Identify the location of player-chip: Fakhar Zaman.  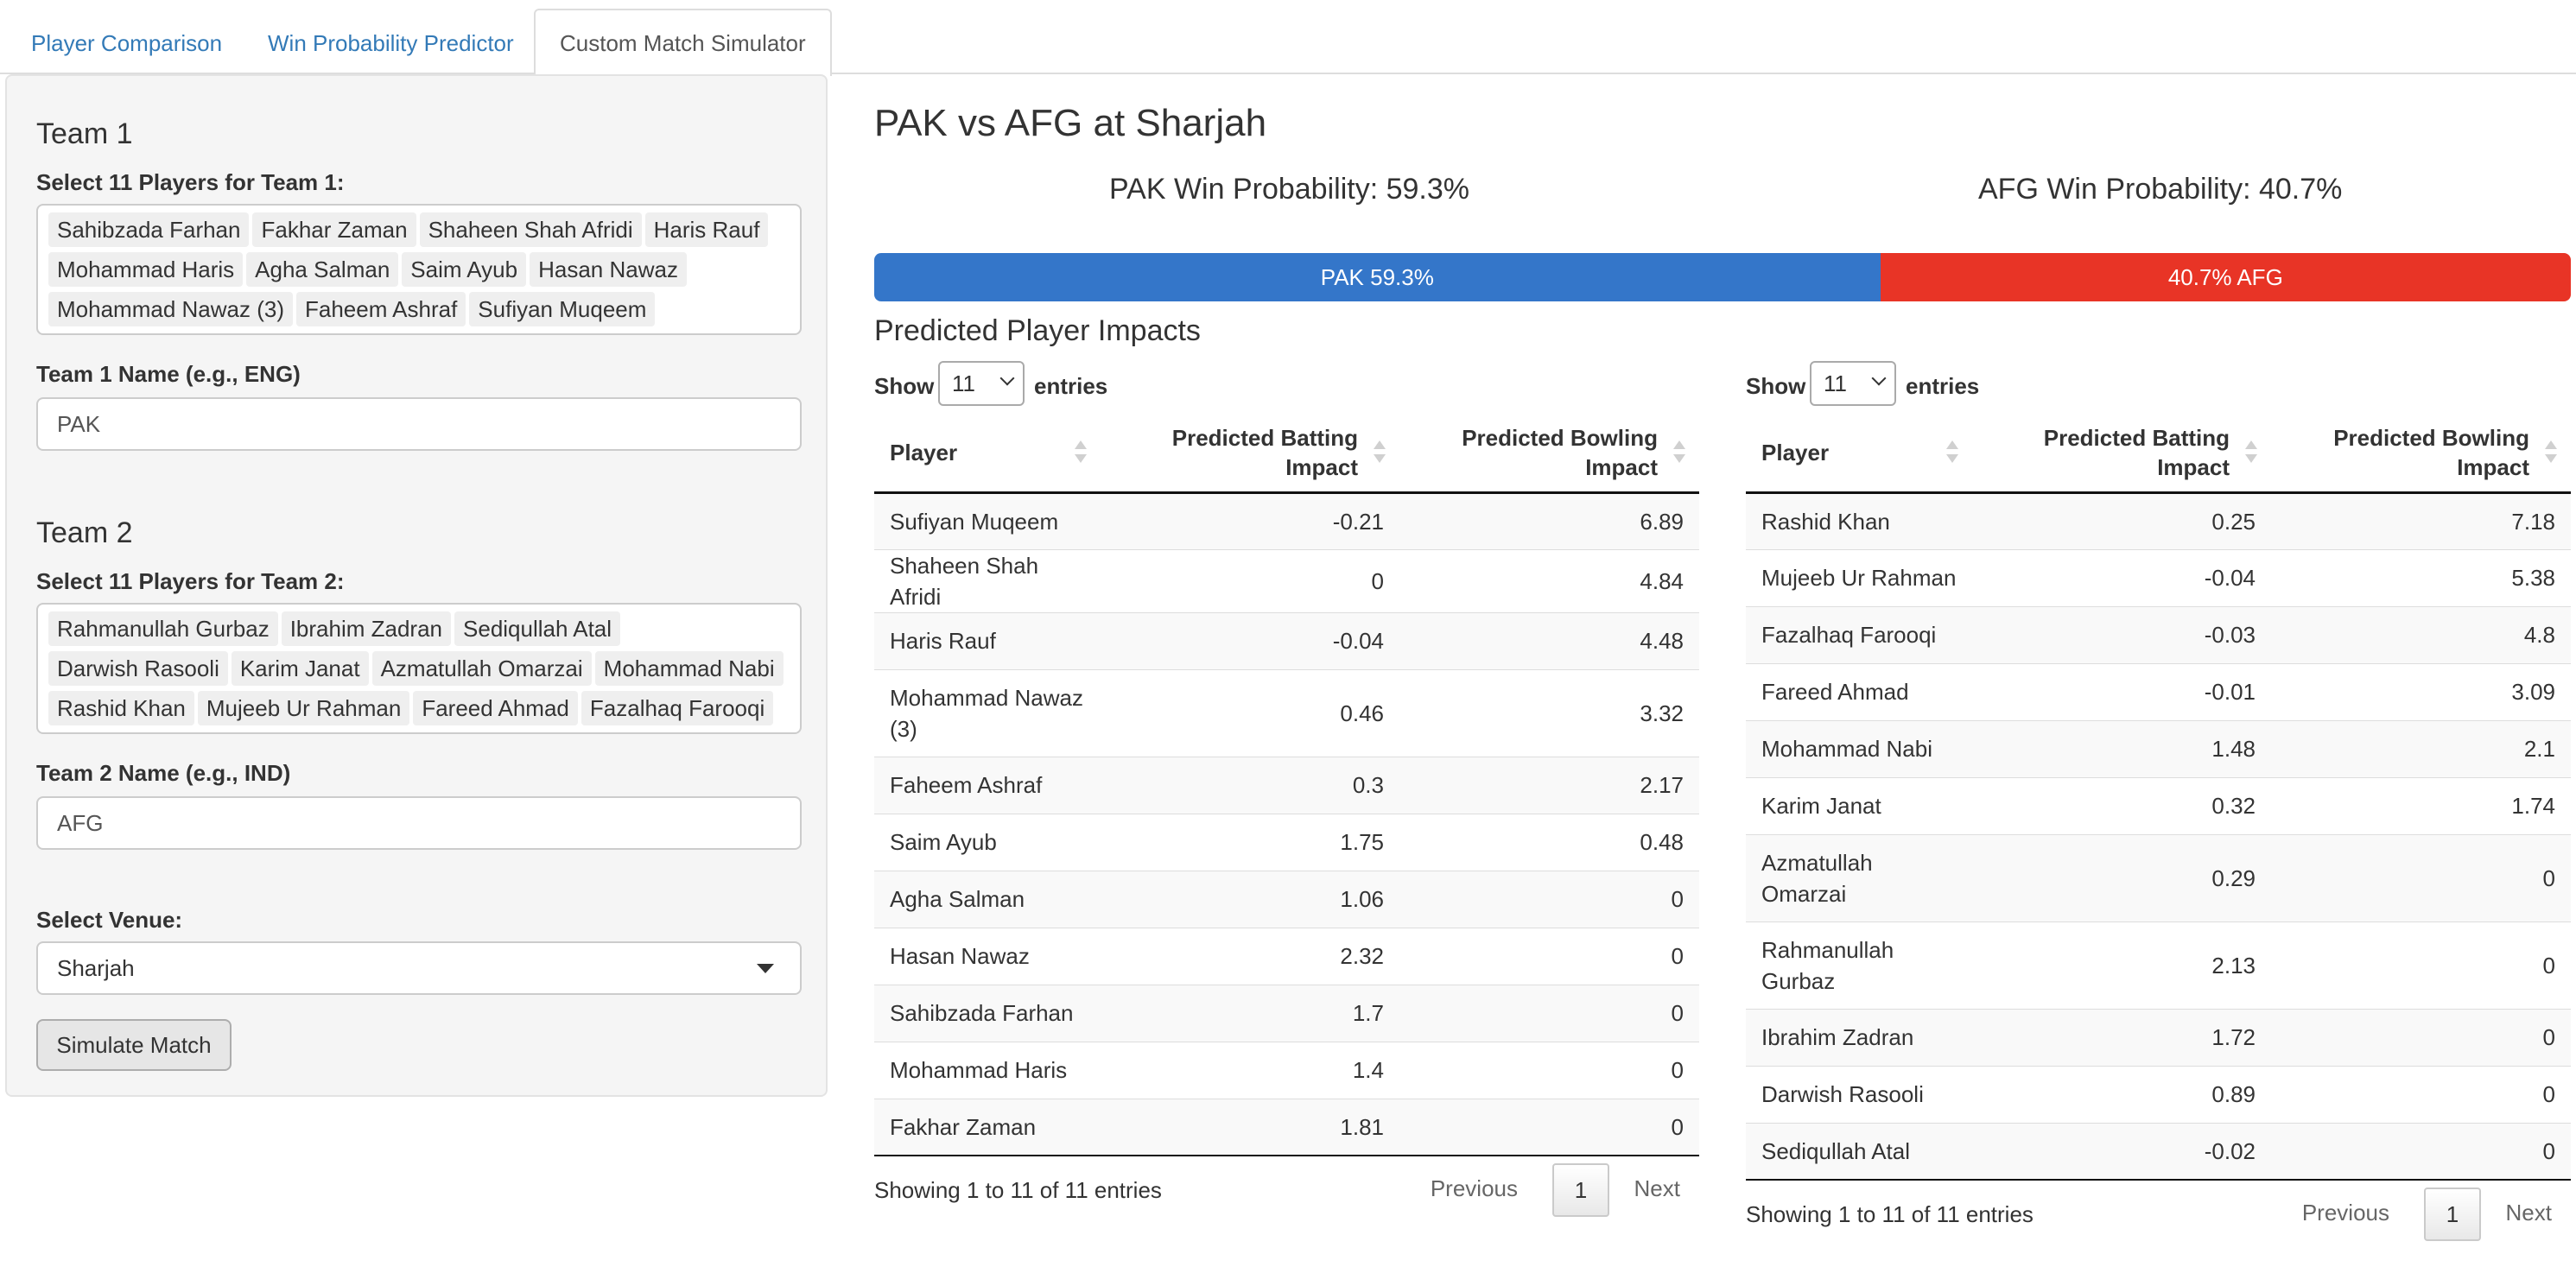
(334, 230).